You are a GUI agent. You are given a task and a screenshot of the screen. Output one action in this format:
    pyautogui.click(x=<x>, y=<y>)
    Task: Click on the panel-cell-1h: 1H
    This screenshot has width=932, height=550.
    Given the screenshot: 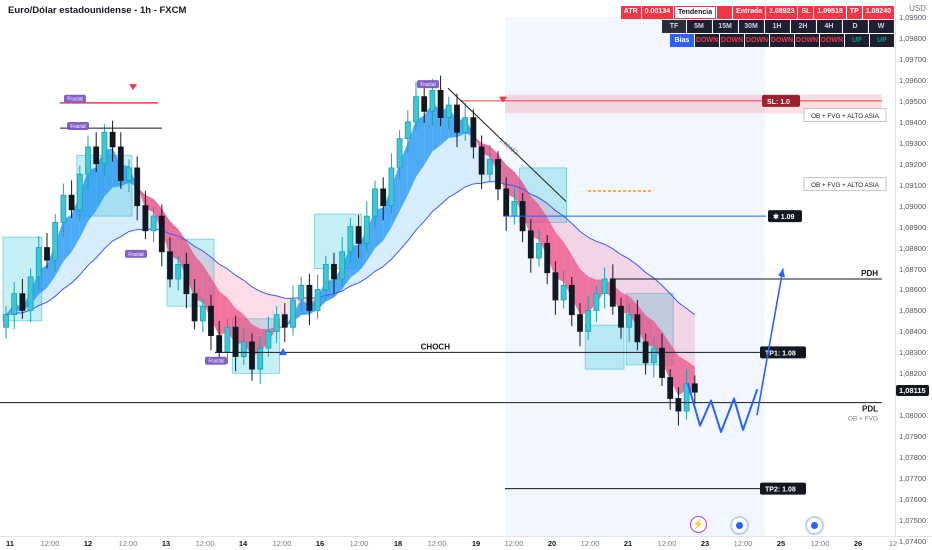 What is the action you would take?
    pyautogui.click(x=777, y=26)
    